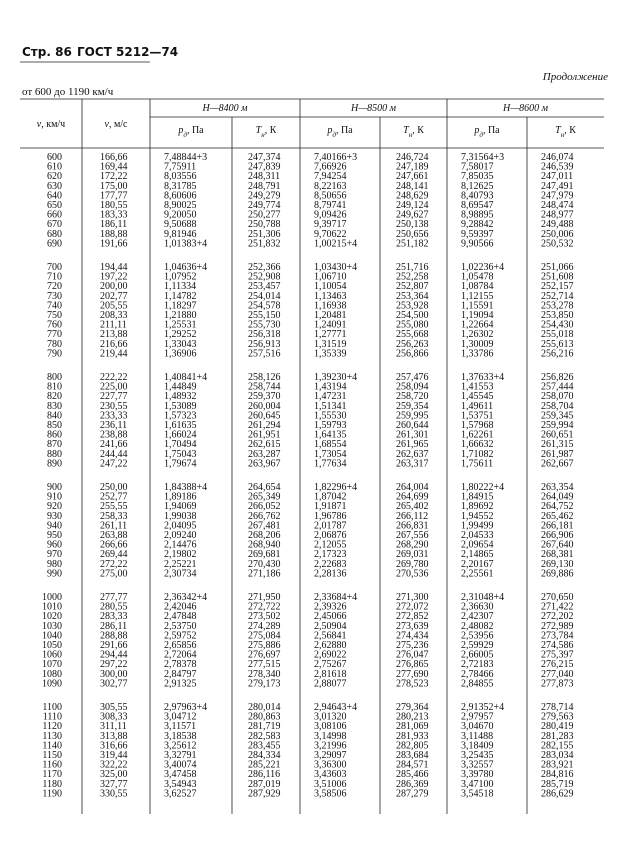  I want to click on cell: 252,908, so click(264, 277).